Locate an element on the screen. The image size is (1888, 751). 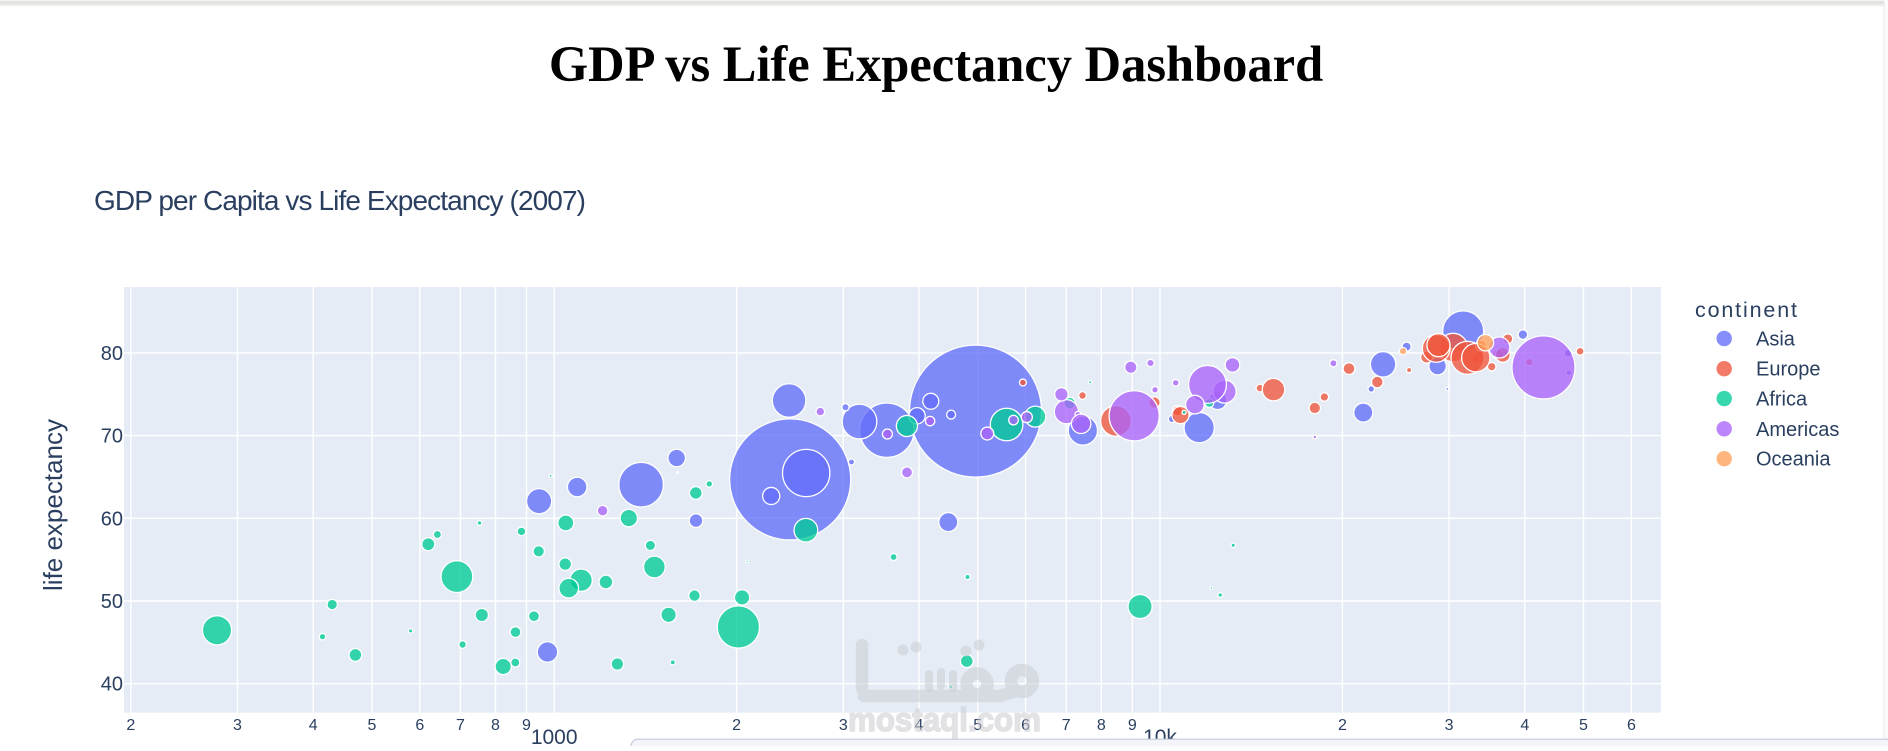
svg-text: Europe is located at coordinates (1788, 370).